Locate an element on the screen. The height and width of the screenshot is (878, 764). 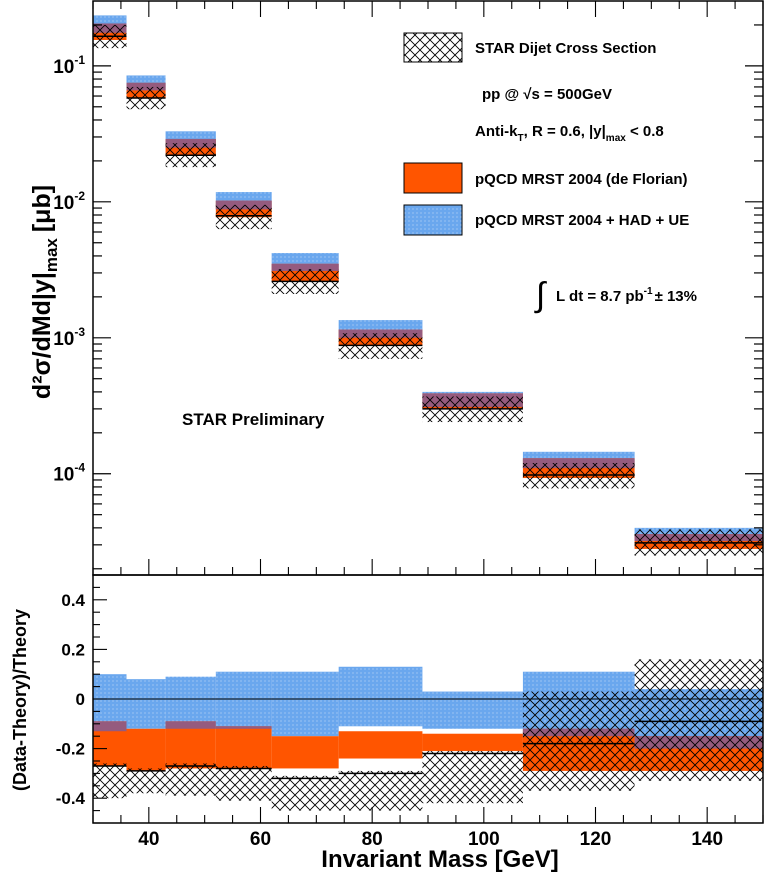
legend-label-energy: pp @ √s = 500GeV is located at coordinates (547, 94).